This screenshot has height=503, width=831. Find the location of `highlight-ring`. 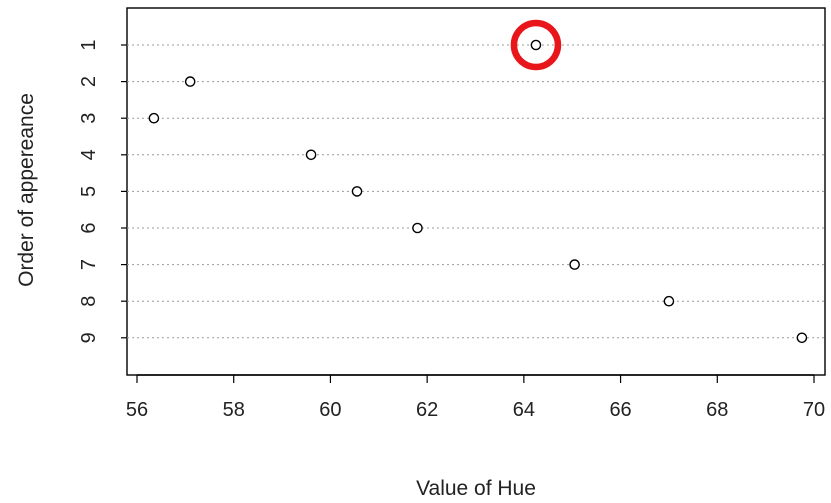

highlight-ring is located at coordinates (536, 45).